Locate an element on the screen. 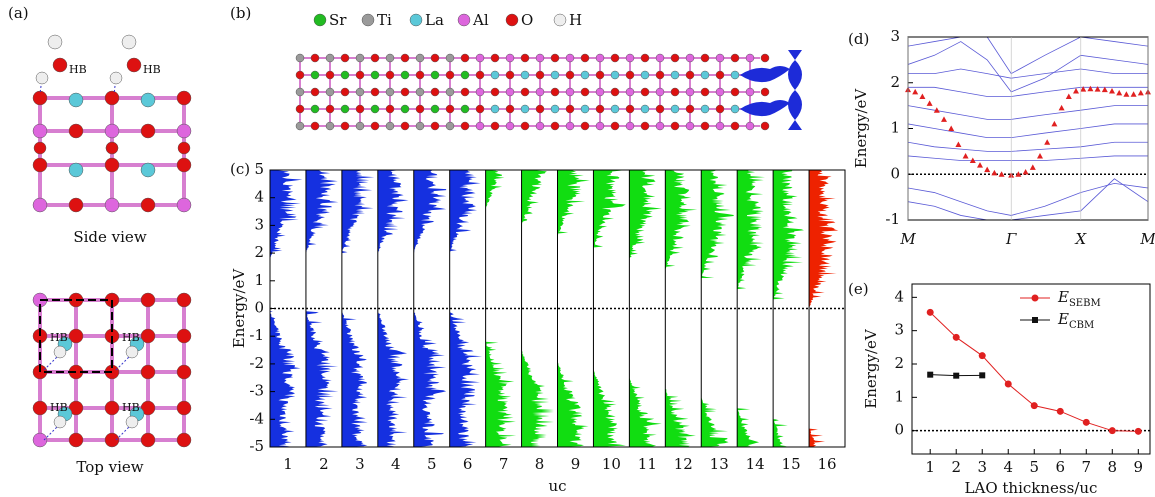  y-tick-label: -2 is located at coordinates (256, 363).